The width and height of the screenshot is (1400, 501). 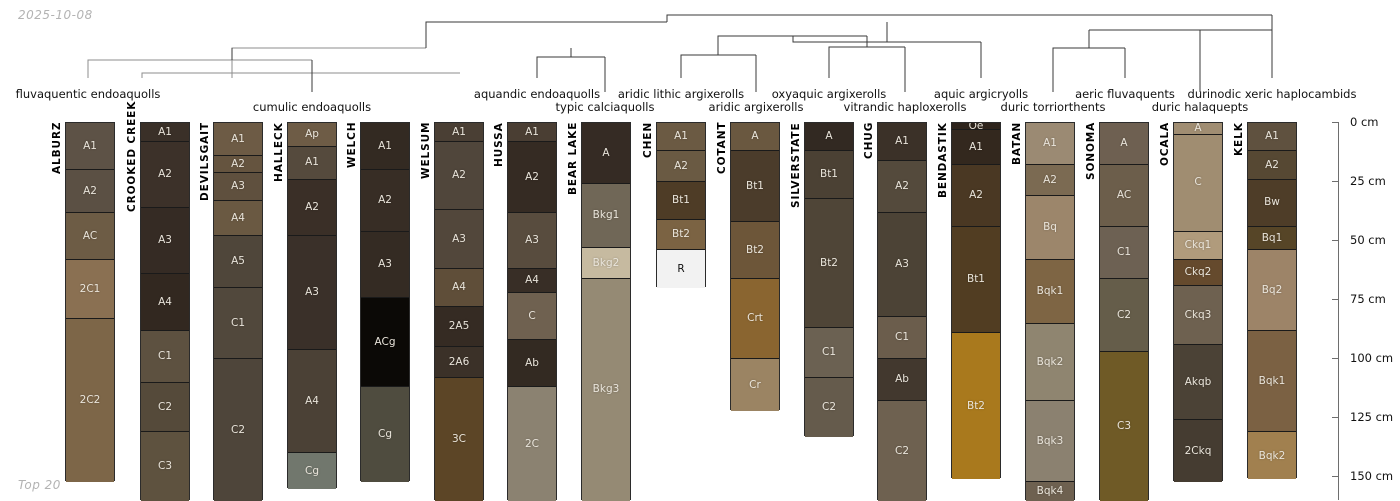 I want to click on soil-horizon: Ckq3, so click(x=1198, y=315).